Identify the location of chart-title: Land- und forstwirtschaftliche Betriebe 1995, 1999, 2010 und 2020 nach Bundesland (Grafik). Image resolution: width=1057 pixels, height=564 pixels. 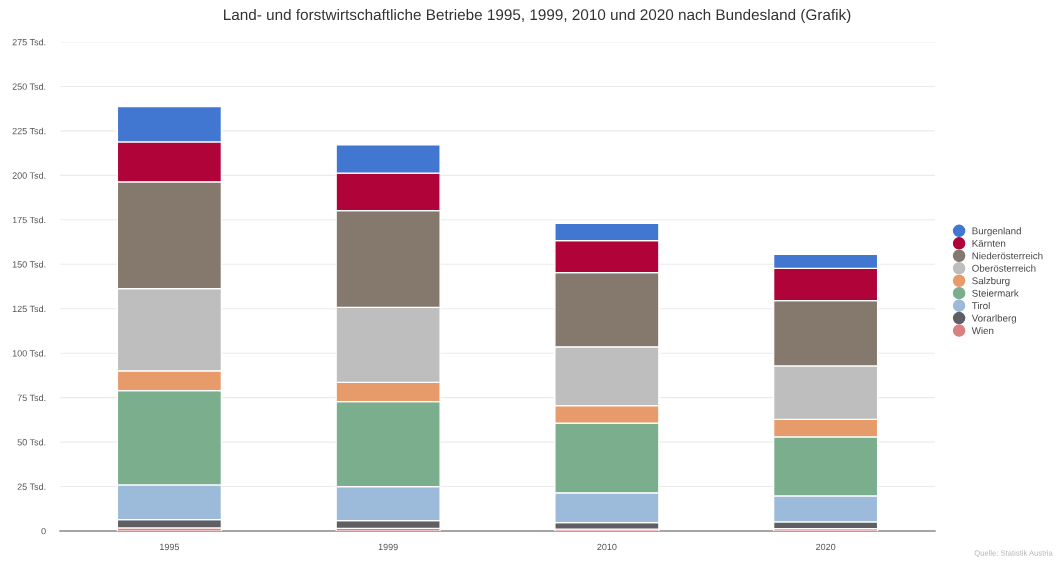
(537, 16).